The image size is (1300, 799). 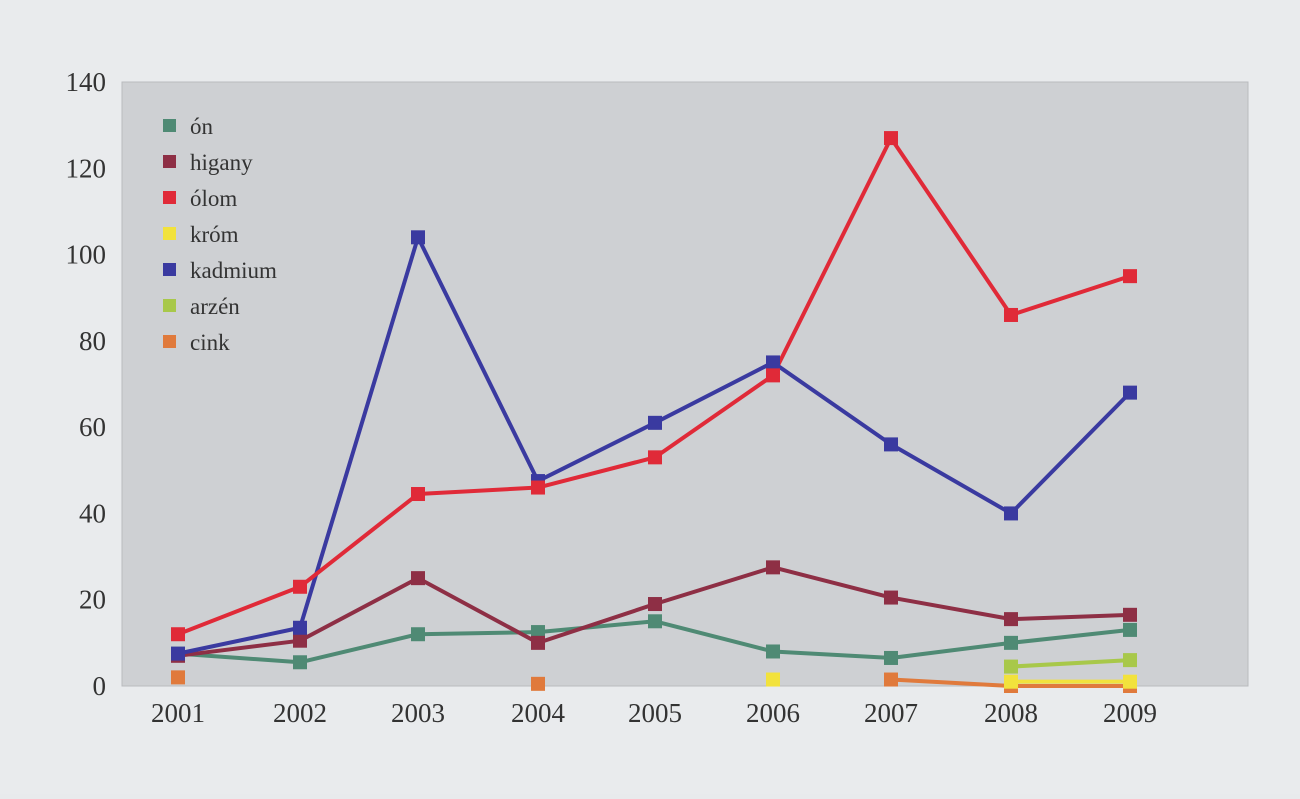 I want to click on legend-label: ón, so click(x=202, y=126).